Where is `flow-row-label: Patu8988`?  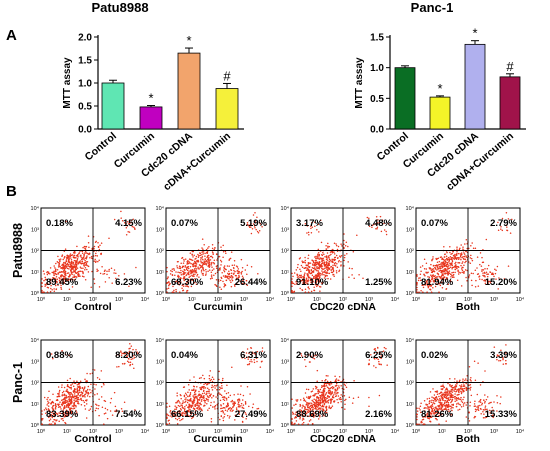 flow-row-label: Patu8988 is located at coordinates (18, 250).